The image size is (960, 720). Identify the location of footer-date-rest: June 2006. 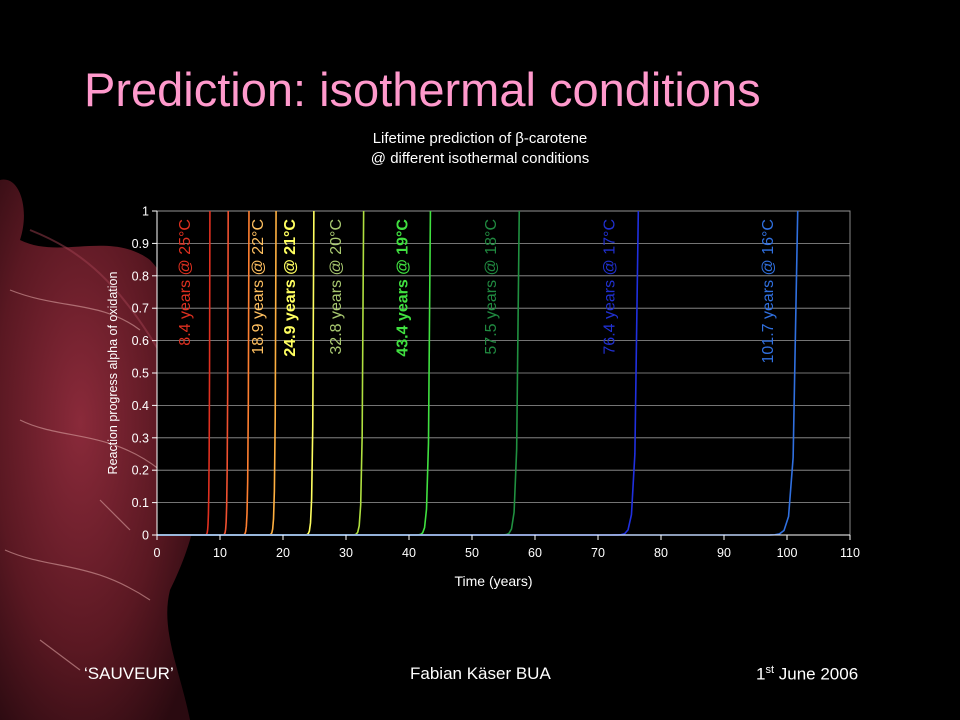
(816, 674).